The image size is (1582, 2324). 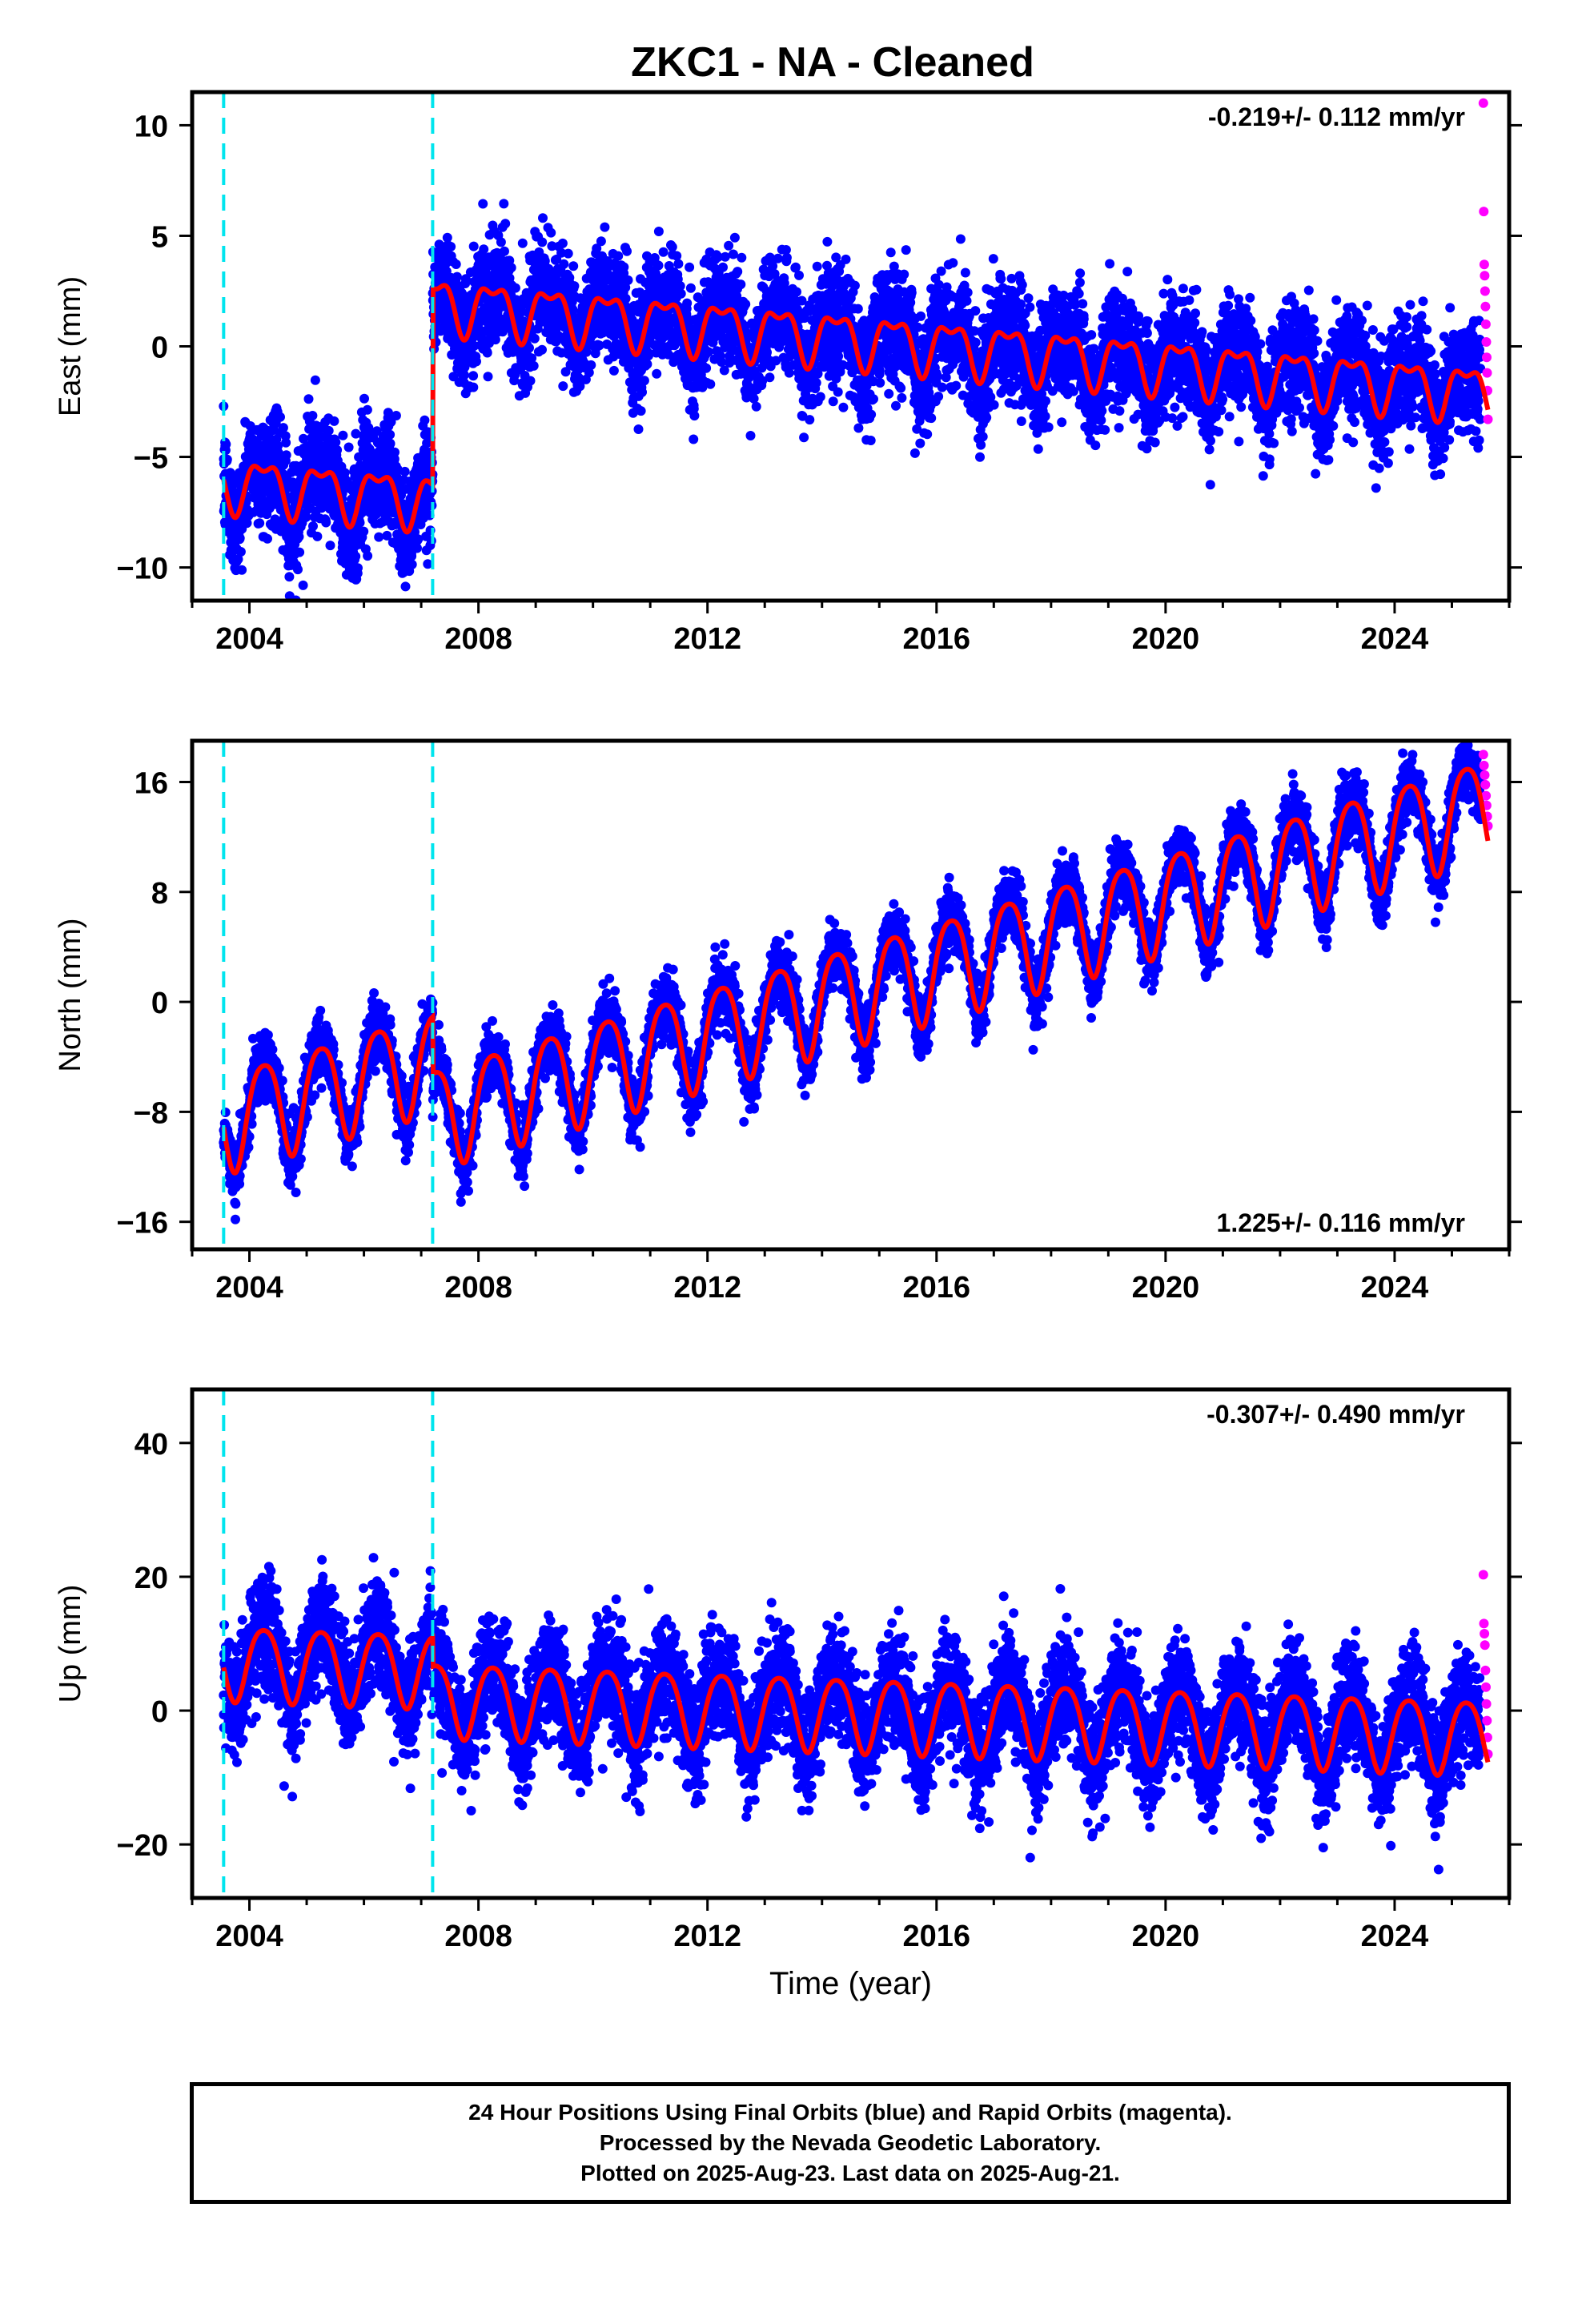 What do you see at coordinates (852, 400) in the screenshot?
I see `east-final-orbit-points` at bounding box center [852, 400].